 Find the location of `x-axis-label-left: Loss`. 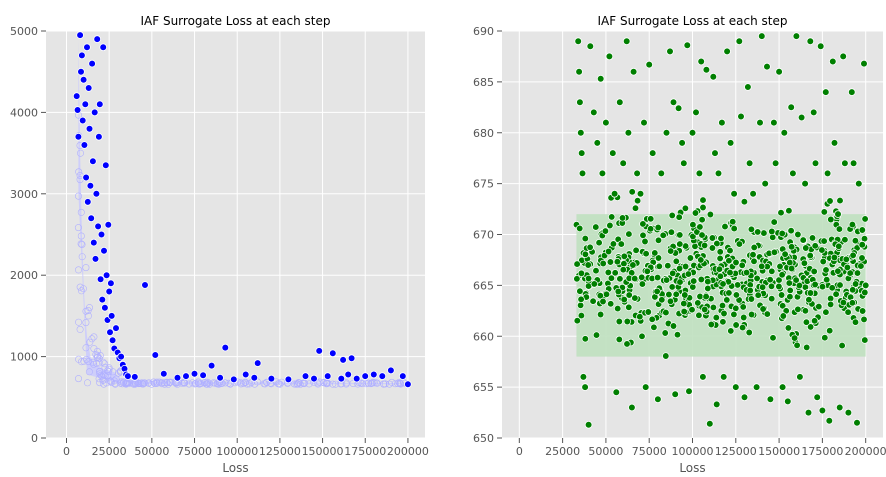

x-axis-label-left: Loss is located at coordinates (235, 468).